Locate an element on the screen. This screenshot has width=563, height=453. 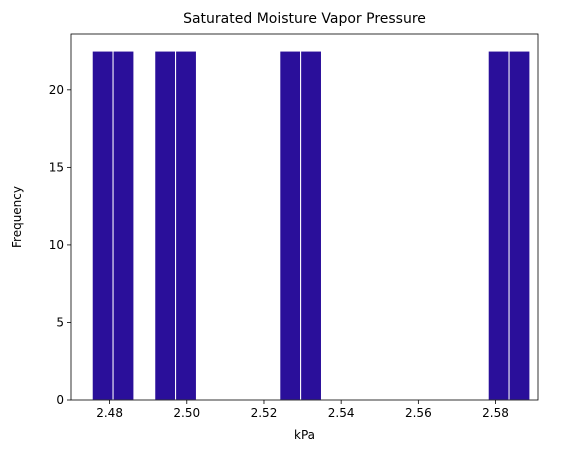
y-tick-label: 20 is located at coordinates (56, 90).